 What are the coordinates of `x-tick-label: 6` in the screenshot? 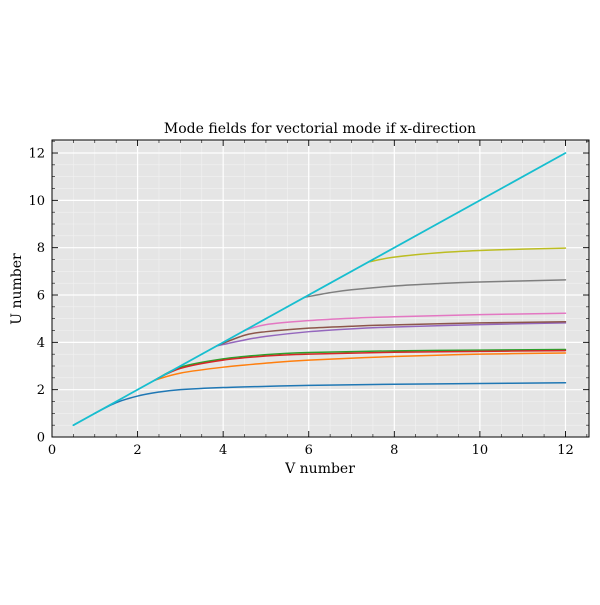 It's located at (309, 450).